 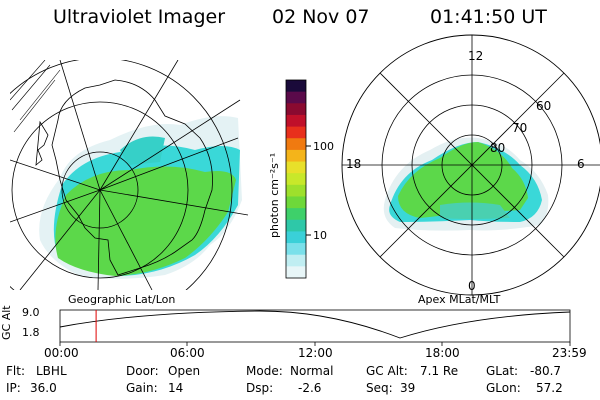 What do you see at coordinates (122, 299) in the screenshot?
I see `geo-panel-caption: Geographic Lat/Lon` at bounding box center [122, 299].